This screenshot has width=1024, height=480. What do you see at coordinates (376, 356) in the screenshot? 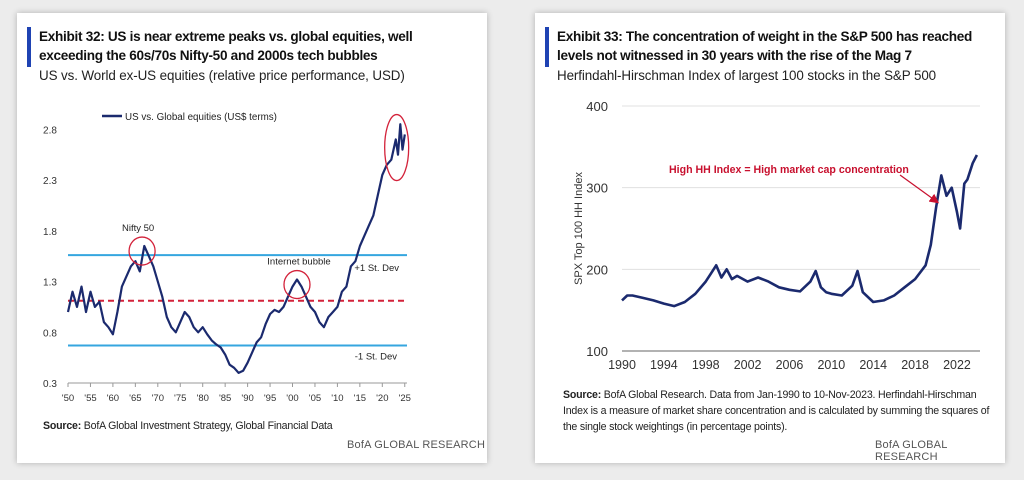
I see `minus-one-stdev-label: -1 St. Dev` at bounding box center [376, 356].